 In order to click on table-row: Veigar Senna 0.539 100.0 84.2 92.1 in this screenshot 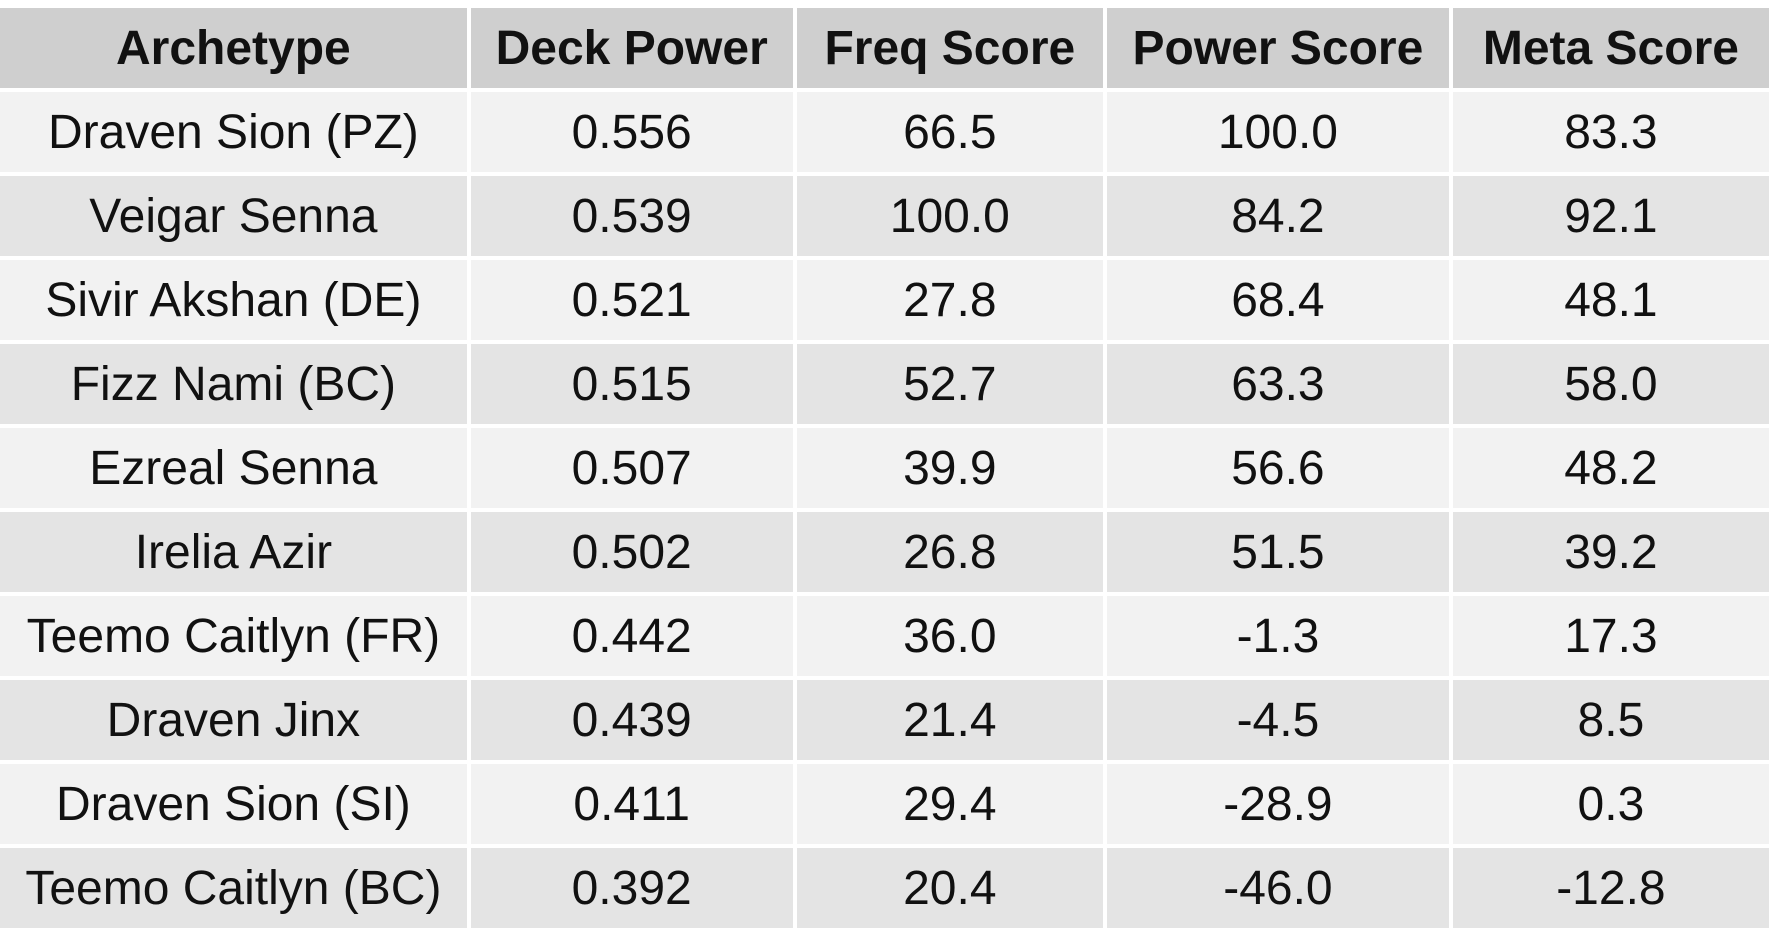, I will do `click(884, 216)`.